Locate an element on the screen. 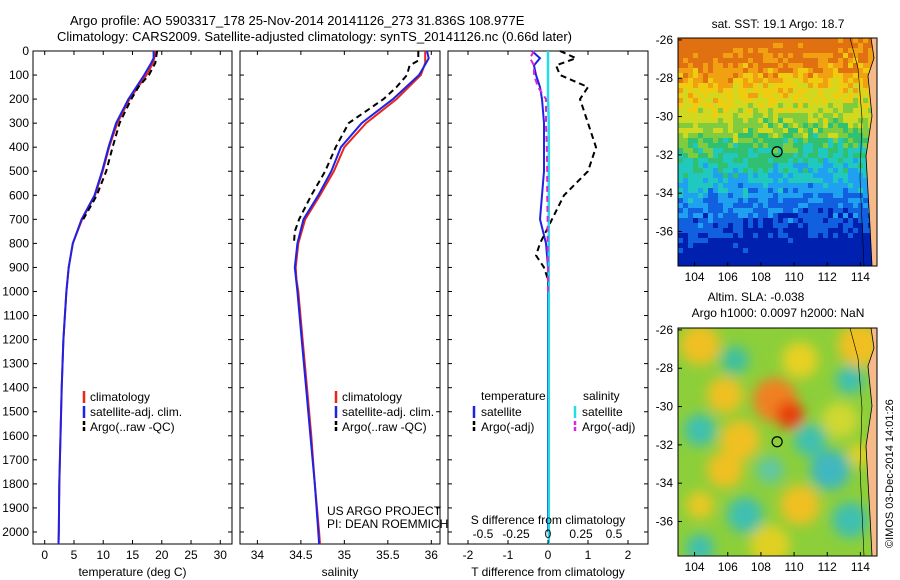 The image size is (900, 580). x-tick-label: 34.5 is located at coordinates (301, 555).